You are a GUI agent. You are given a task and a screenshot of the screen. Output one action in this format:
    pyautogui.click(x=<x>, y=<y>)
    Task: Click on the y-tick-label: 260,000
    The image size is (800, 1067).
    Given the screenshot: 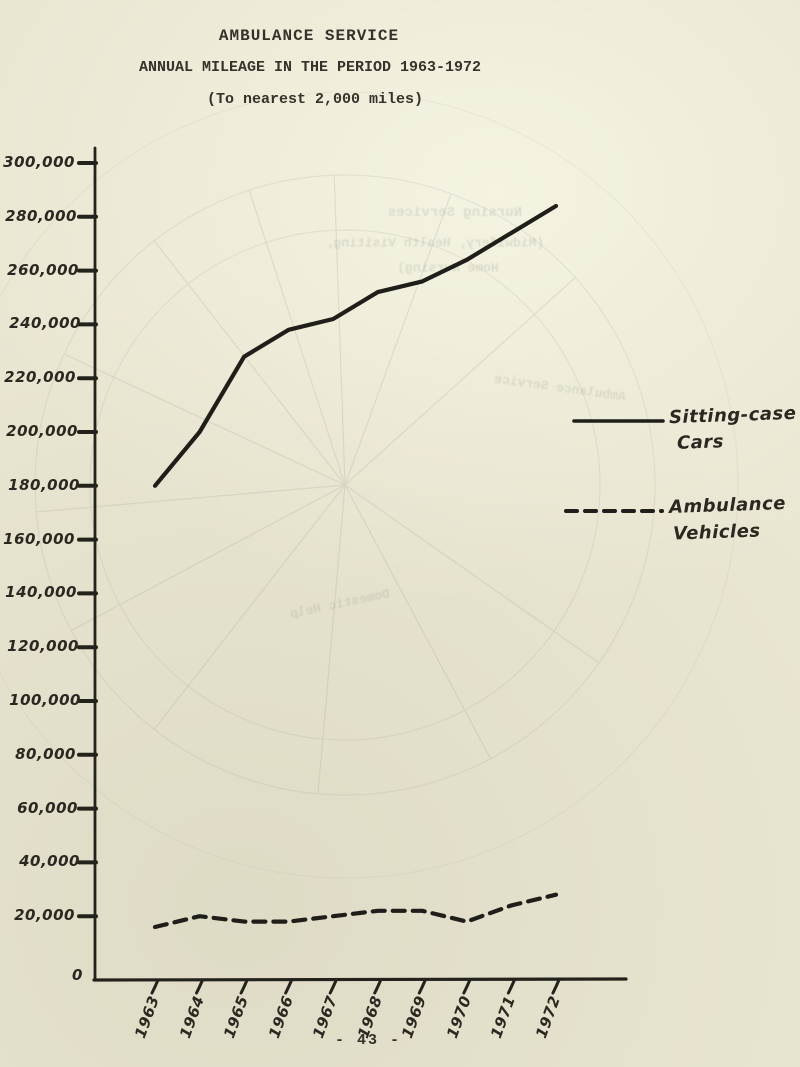 What is the action you would take?
    pyautogui.click(x=43, y=269)
    